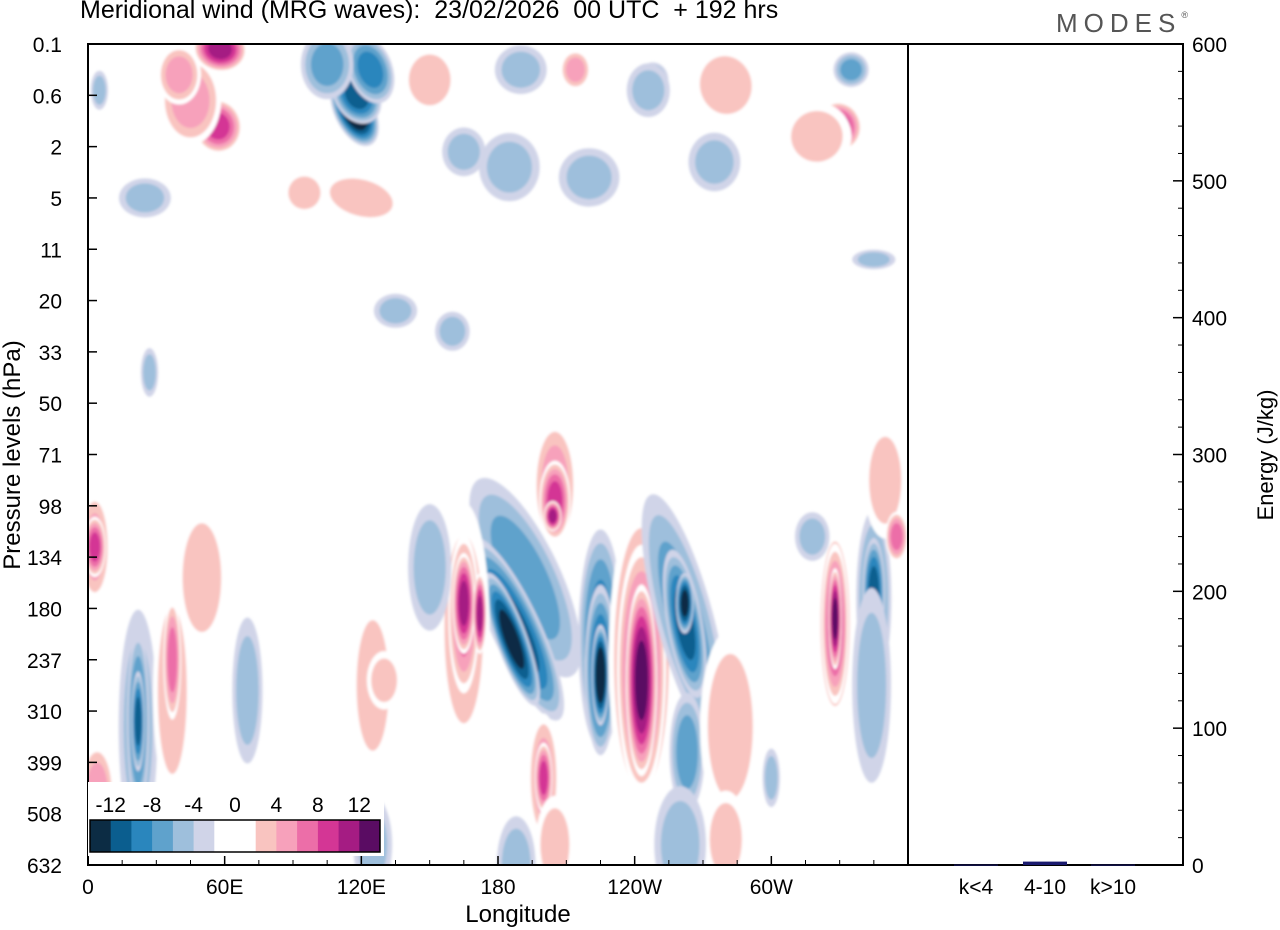 This screenshot has width=1280, height=930. Describe the element at coordinates (152, 805) in the screenshot. I see `colorbar-tick-label: -8` at that location.